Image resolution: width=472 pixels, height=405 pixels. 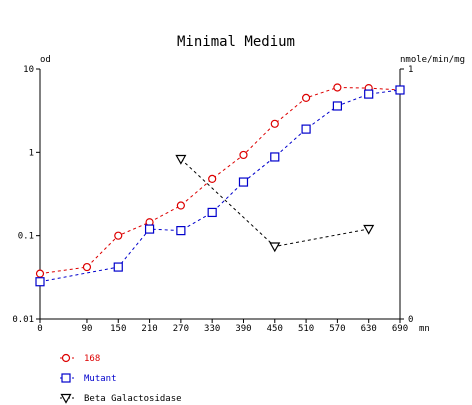 What do you see at coordinates (181, 329) in the screenshot?
I see `x-tick-label: 270` at bounding box center [181, 329].